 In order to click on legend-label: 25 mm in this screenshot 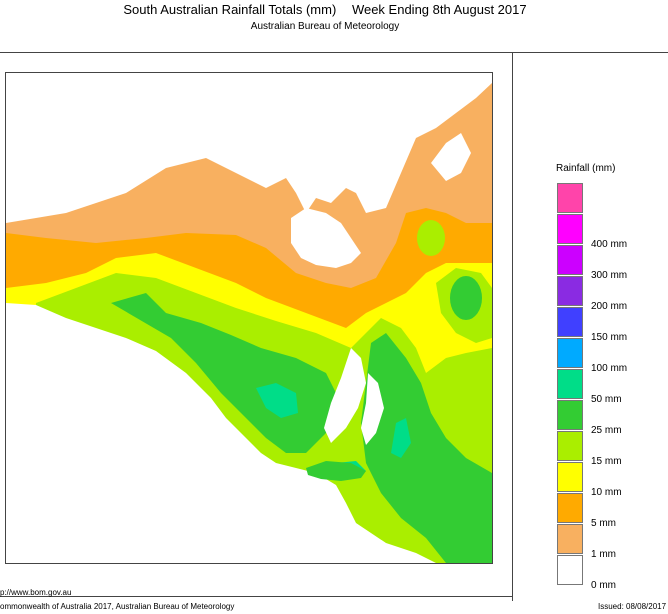, I will do `click(606, 430)`.